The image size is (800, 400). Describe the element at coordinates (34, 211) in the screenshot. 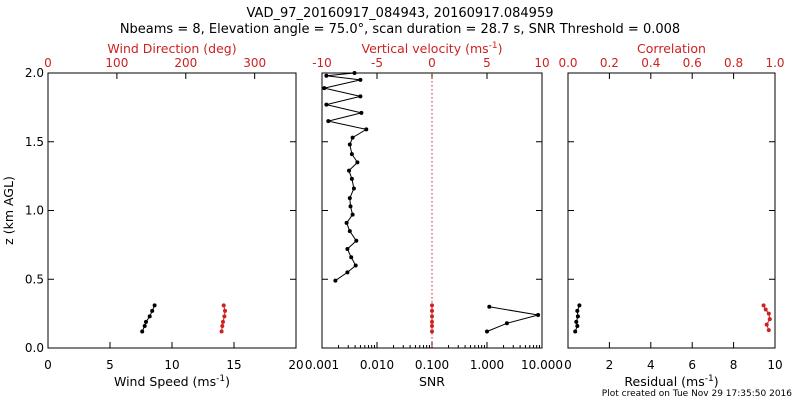

I see `y-tick-label: 1.0` at that location.